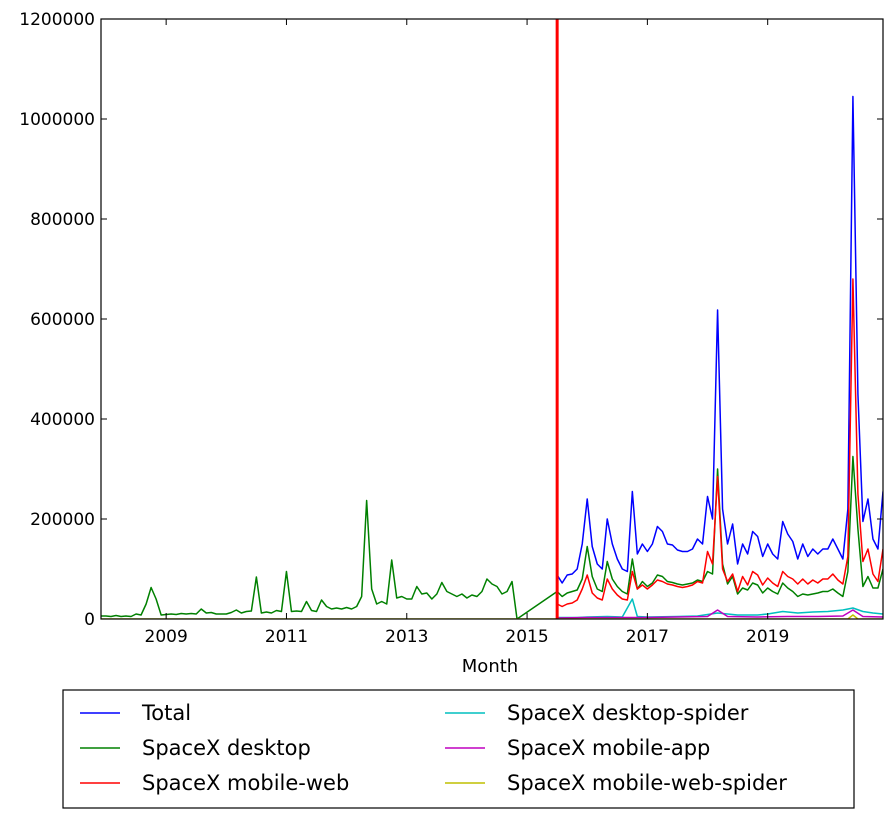 This screenshot has width=887, height=817. Describe the element at coordinates (767, 637) in the screenshot. I see `x-tick-label: 2019` at that location.